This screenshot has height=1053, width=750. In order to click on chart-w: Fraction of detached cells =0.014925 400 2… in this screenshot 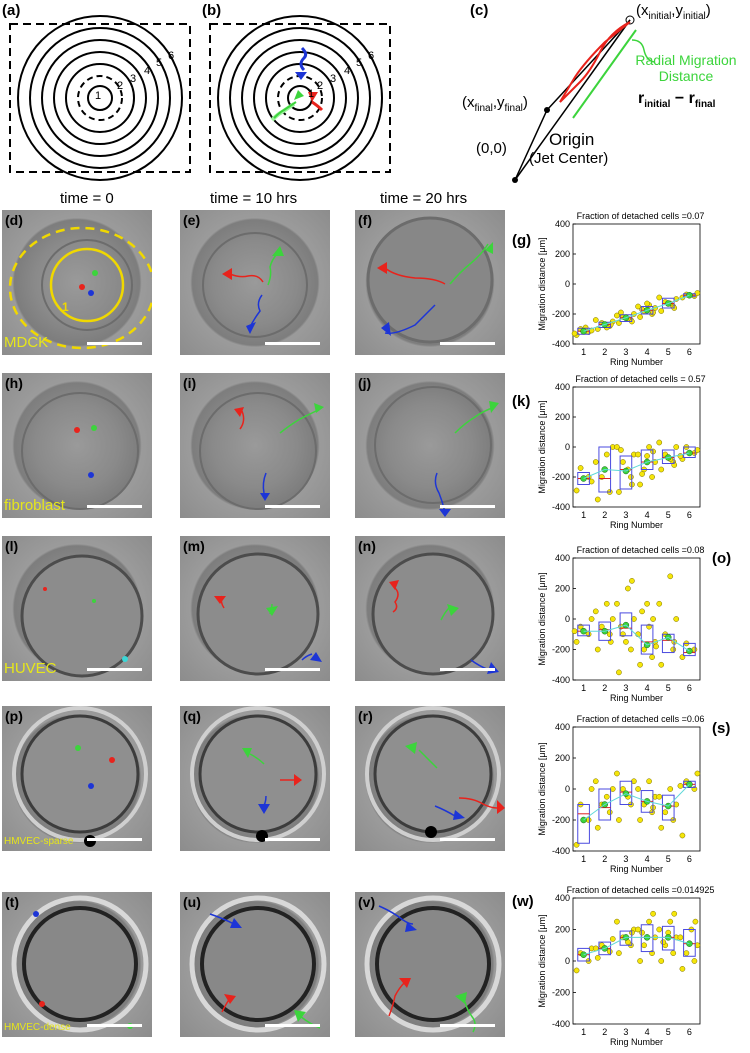, I will do `click(642, 967)`.